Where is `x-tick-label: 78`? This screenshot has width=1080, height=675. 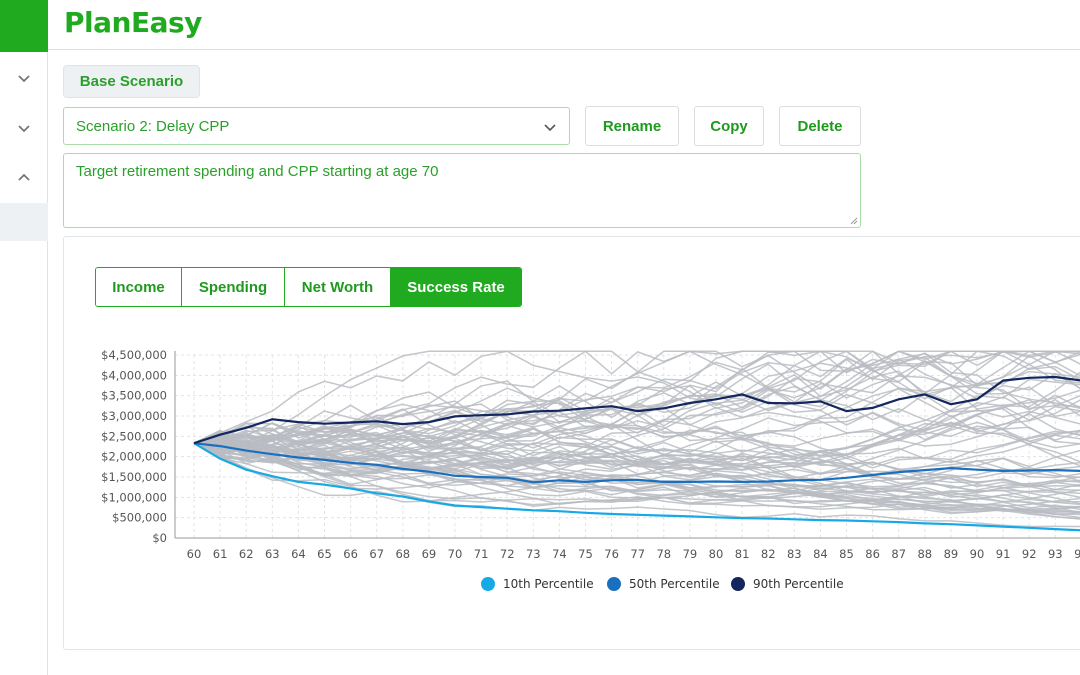
x-tick-label: 78 is located at coordinates (663, 554).